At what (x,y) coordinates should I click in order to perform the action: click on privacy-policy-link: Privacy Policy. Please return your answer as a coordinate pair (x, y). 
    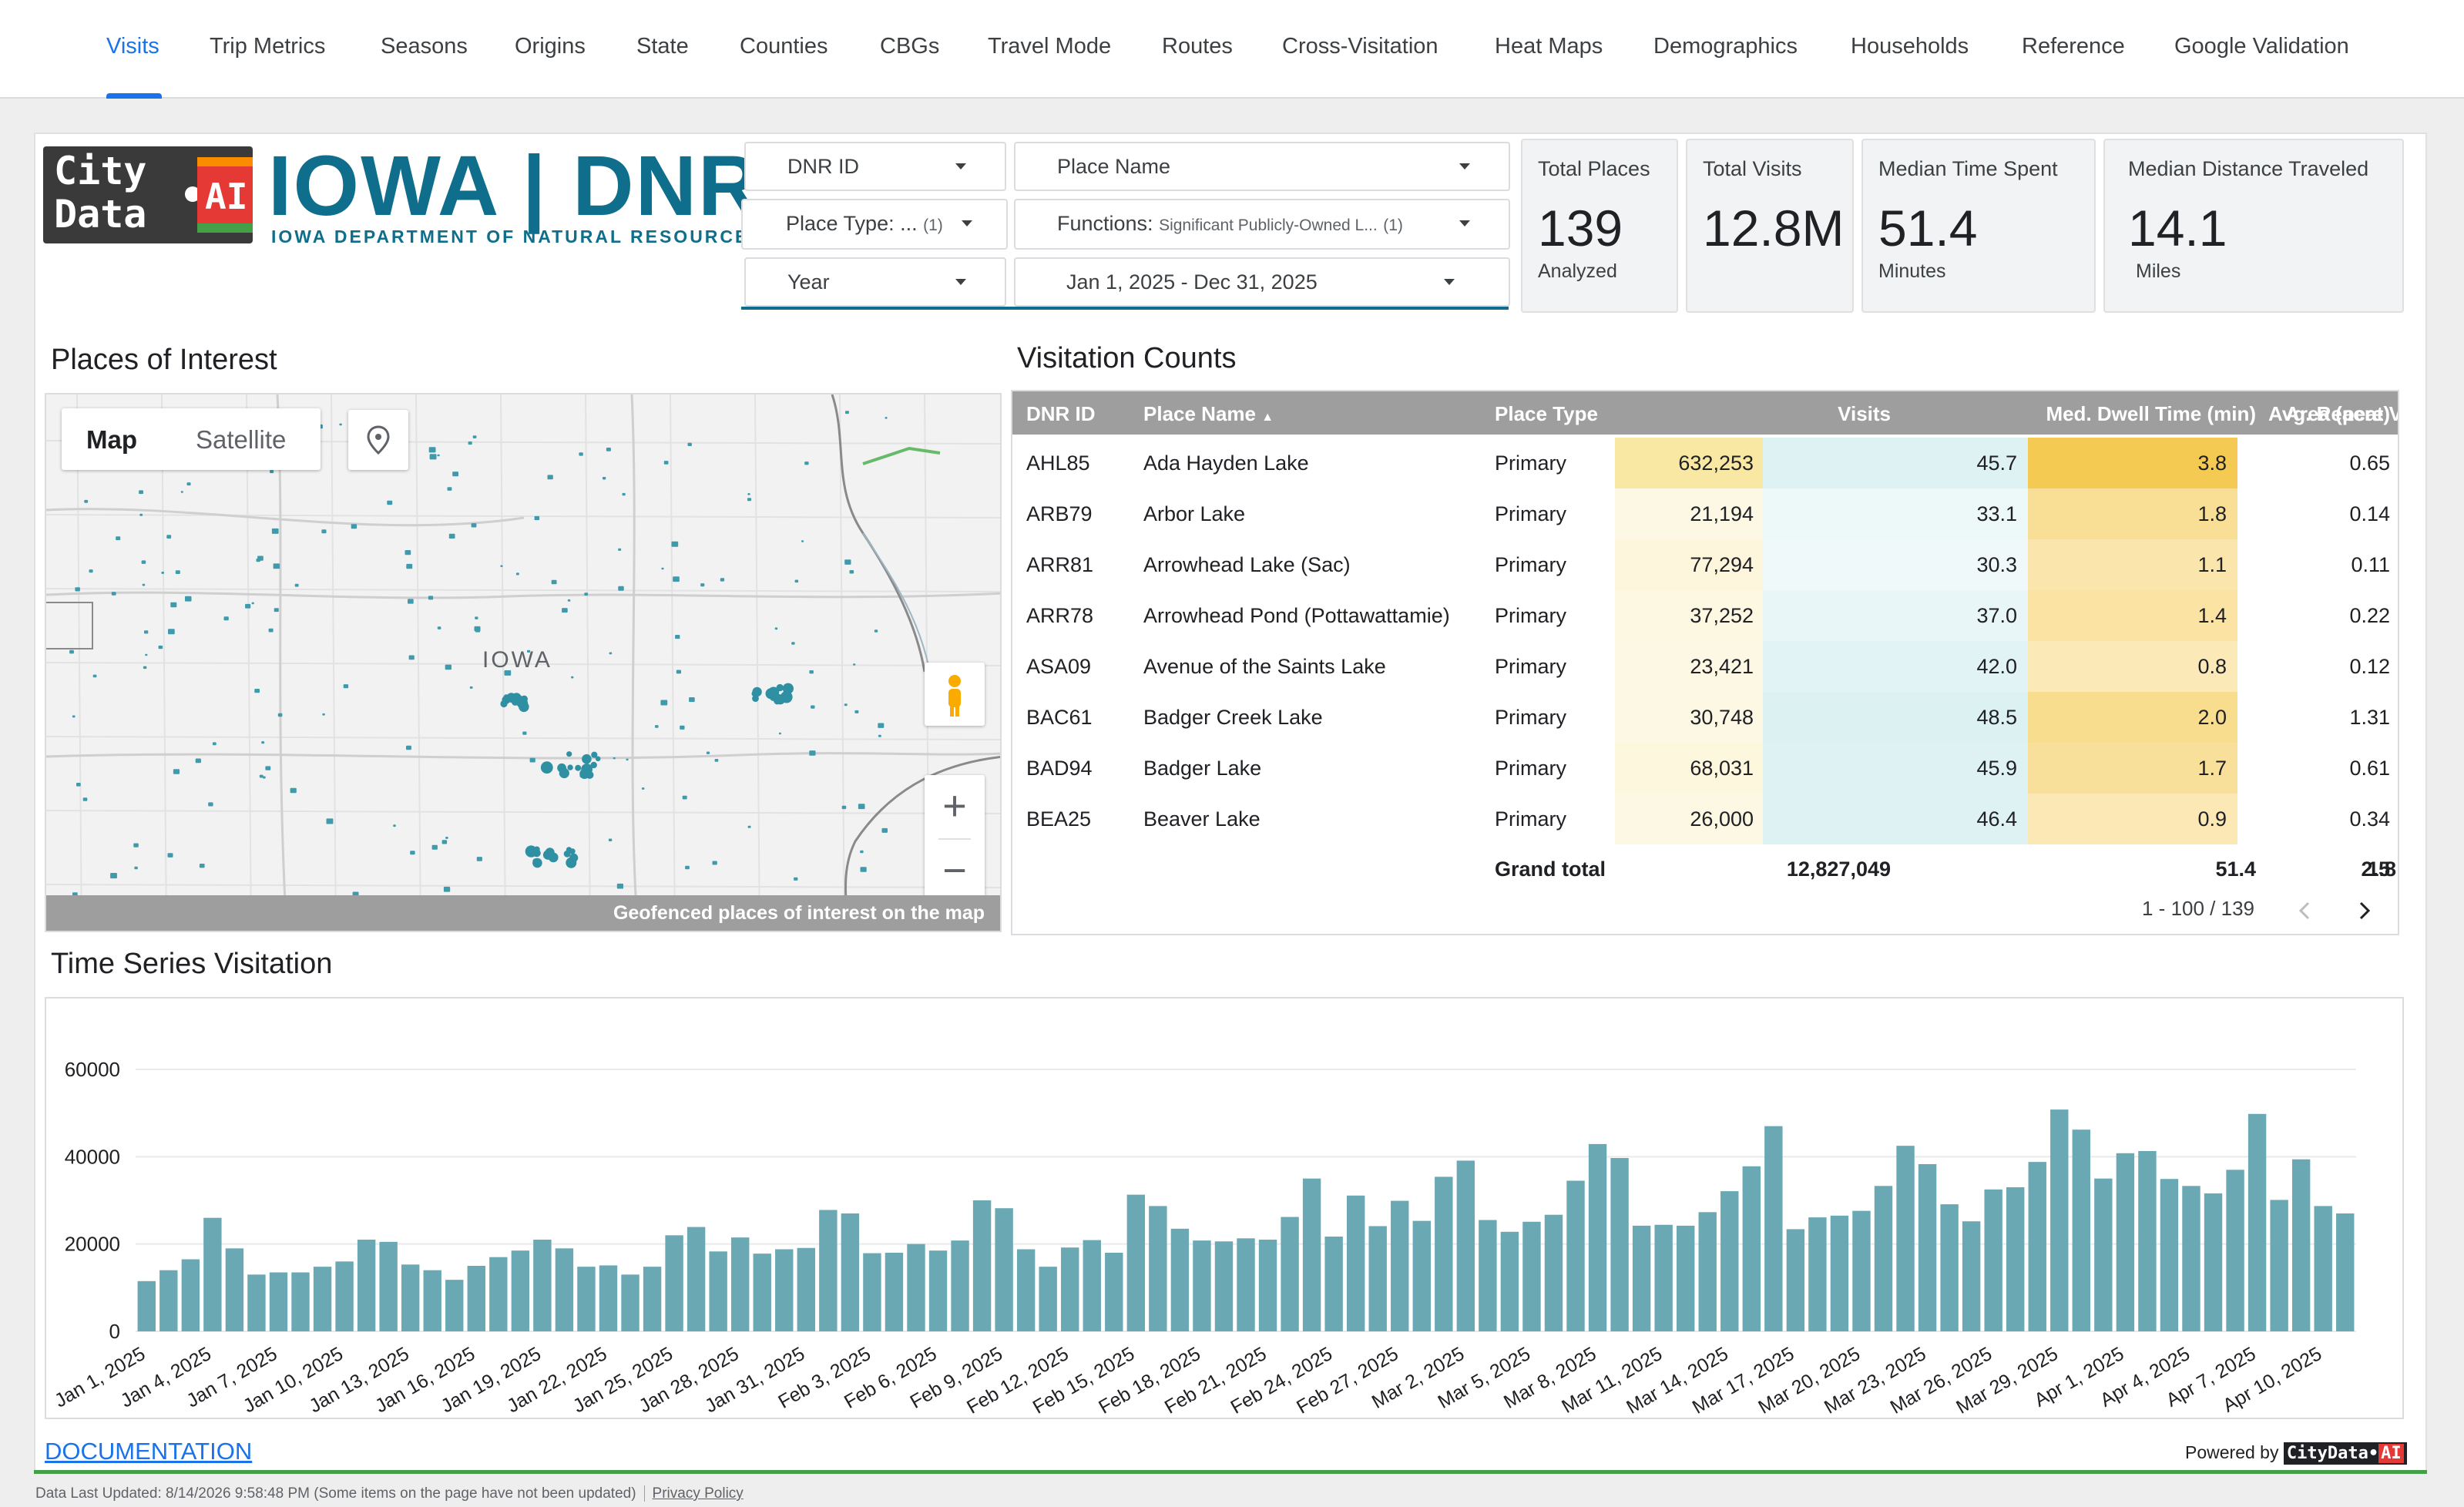
    Looking at the image, I should click on (694, 1493).